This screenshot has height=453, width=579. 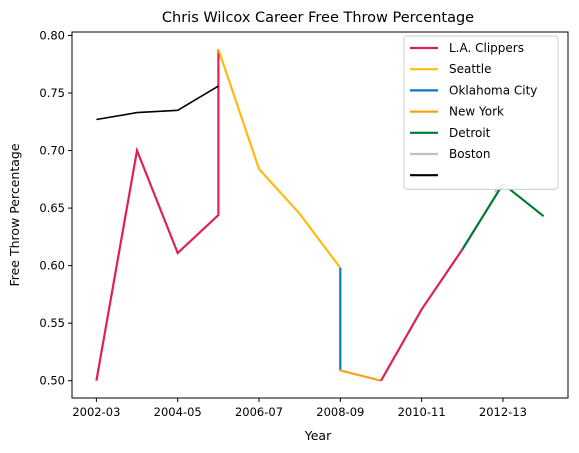 What do you see at coordinates (52, 323) in the screenshot?
I see `y-tick-label: 0.55` at bounding box center [52, 323].